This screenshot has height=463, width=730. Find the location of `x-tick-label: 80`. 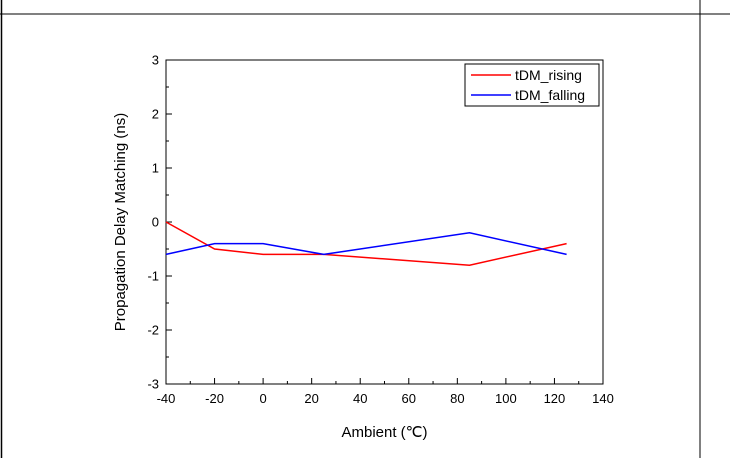

x-tick-label: 80 is located at coordinates (457, 398).